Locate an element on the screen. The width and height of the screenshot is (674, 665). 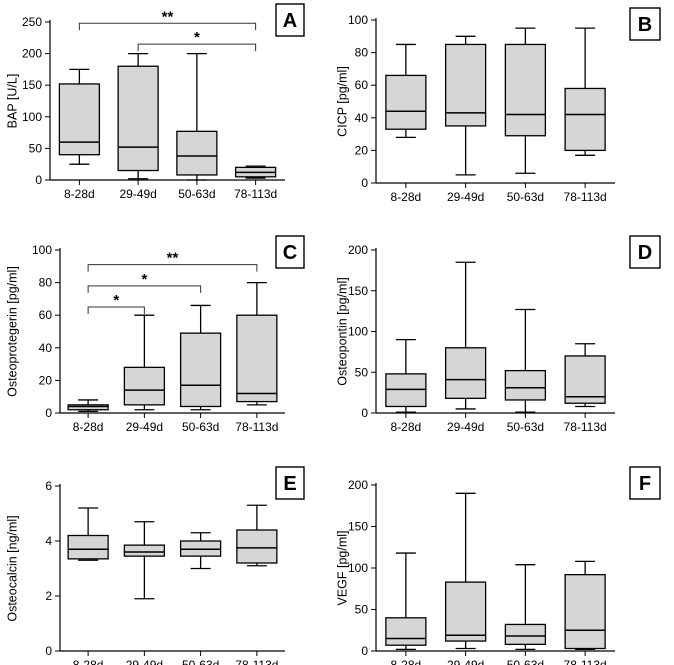
y-axis-label: CICP [pg/ml] is located at coordinates (342, 101).